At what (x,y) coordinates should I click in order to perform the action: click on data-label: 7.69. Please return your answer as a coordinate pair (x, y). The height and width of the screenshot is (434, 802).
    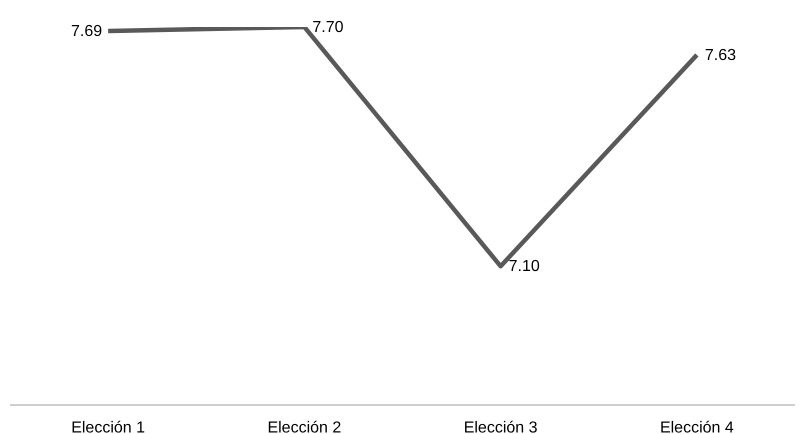
    Looking at the image, I should click on (86, 31).